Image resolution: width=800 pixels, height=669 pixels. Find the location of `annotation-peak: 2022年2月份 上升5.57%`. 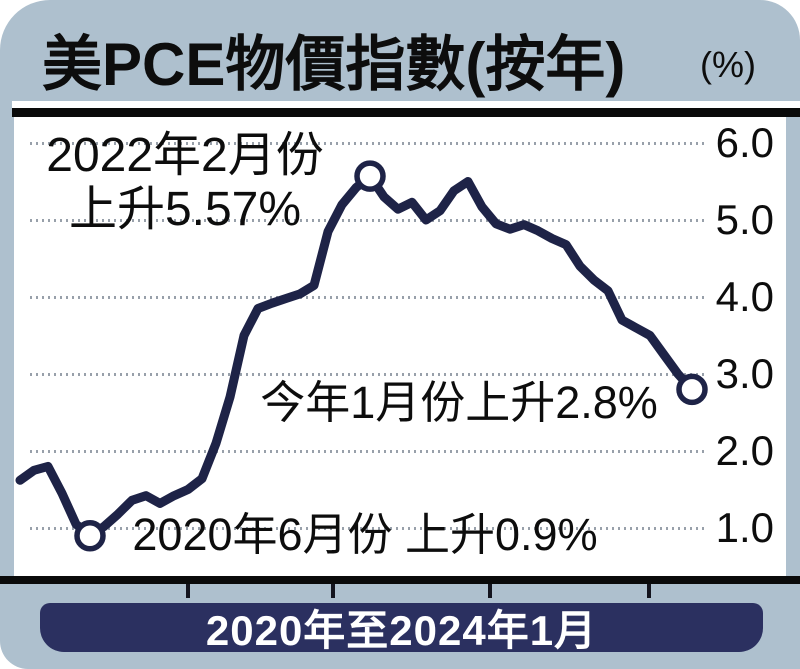

annotation-peak: 2022年2月份 上升5.57% is located at coordinates (185, 183).